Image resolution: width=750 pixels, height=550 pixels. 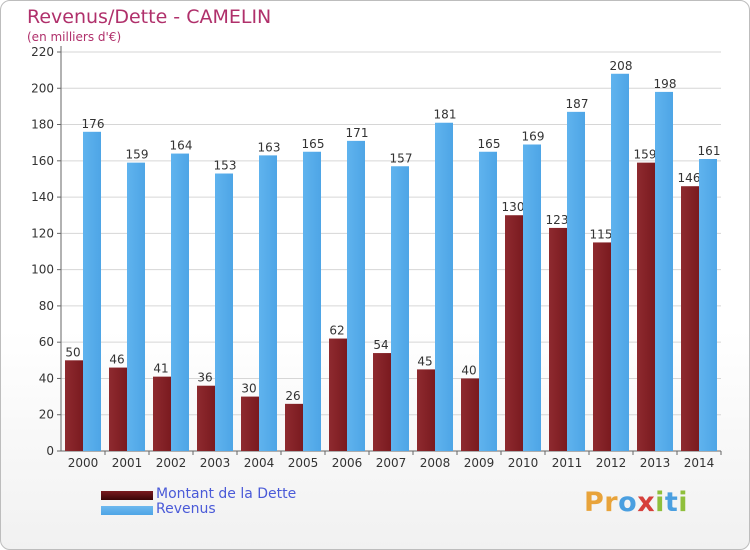 What do you see at coordinates (558, 339) in the screenshot?
I see `bar-debt-2011` at bounding box center [558, 339].